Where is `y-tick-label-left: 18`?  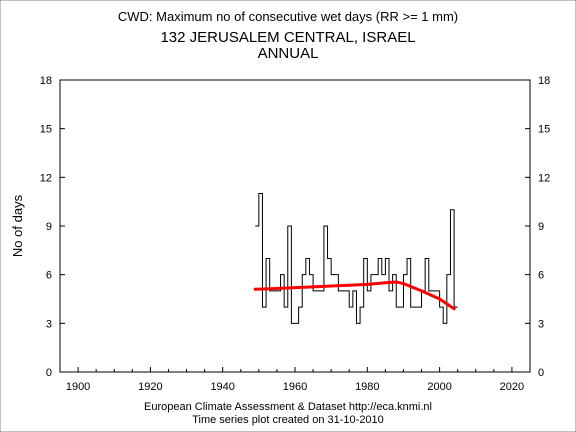
y-tick-label-left: 18 is located at coordinates (46, 81).